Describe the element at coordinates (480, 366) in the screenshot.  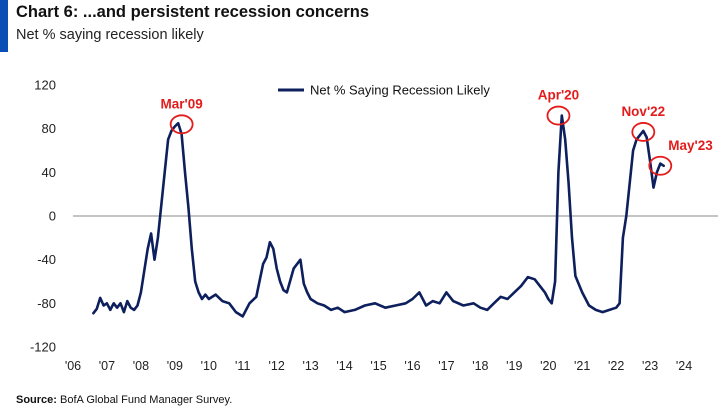
I see `x-tick-label: '18` at that location.